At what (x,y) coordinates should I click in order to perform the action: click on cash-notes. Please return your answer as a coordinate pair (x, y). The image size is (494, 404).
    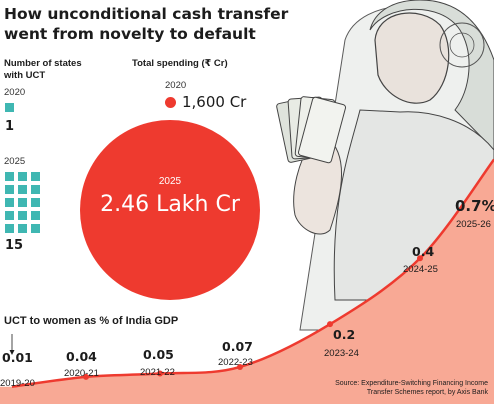
    Looking at the image, I should click on (311, 130).